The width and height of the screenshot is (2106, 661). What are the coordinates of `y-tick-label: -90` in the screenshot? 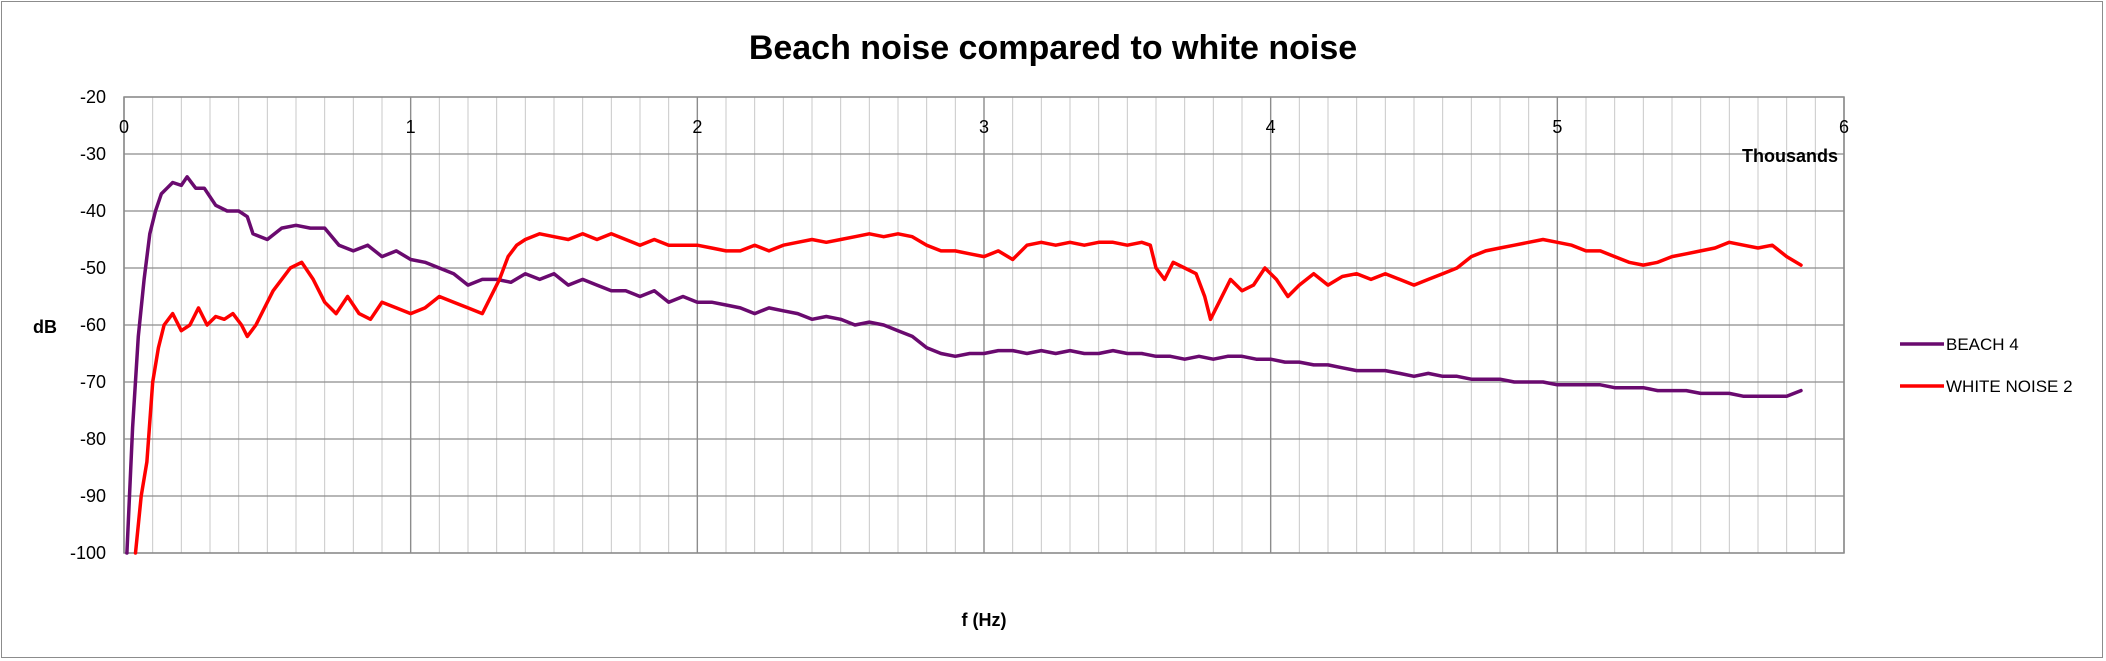 It's located at (93, 496).